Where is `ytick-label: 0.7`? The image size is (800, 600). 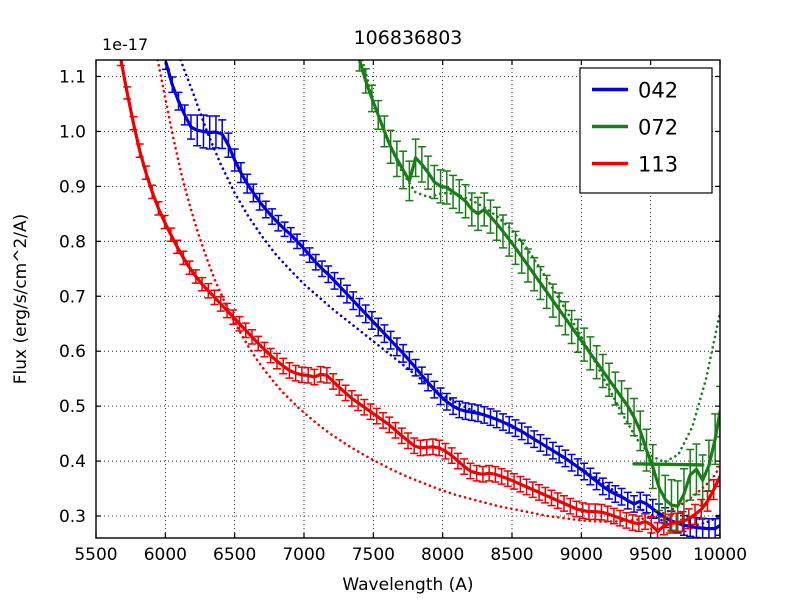
ytick-label: 0.7 is located at coordinates (72, 297).